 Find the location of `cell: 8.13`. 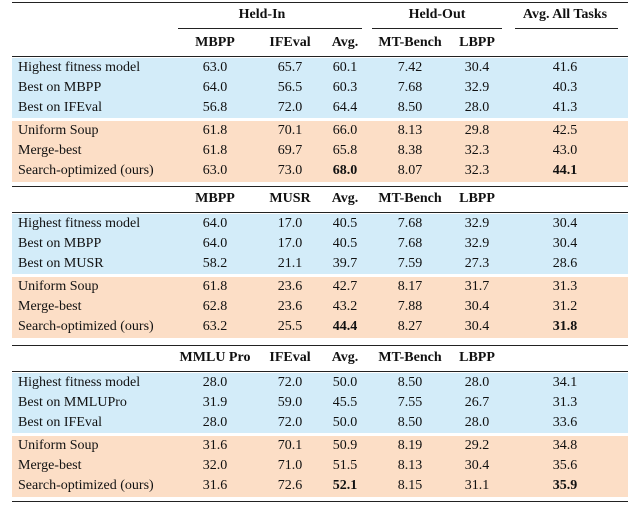

cell: 8.13 is located at coordinates (410, 466).